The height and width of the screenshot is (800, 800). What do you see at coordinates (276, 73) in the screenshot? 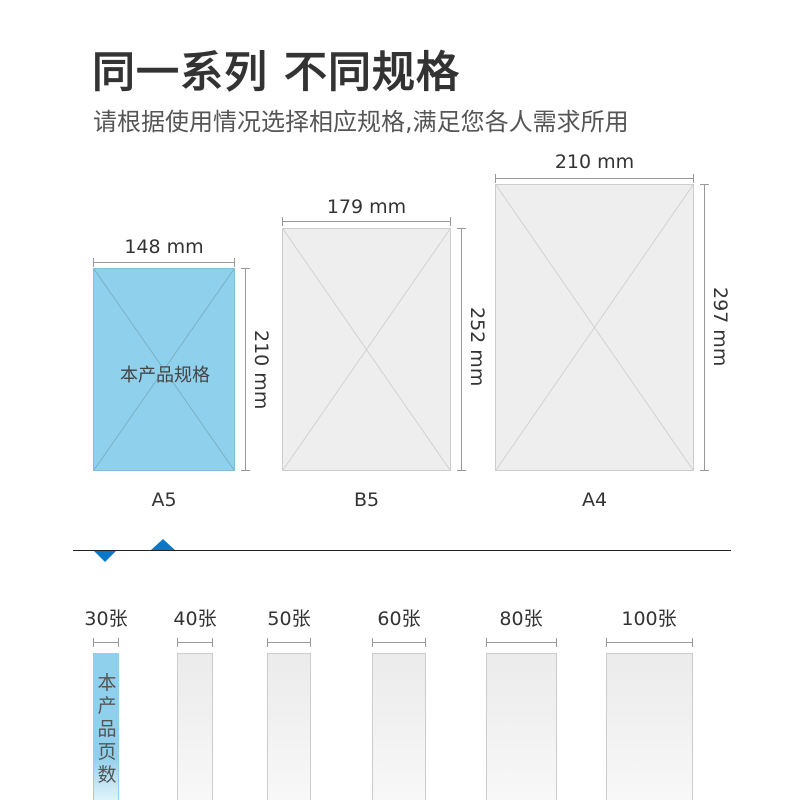
I see `page-title: 同一系列 不同规格` at bounding box center [276, 73].